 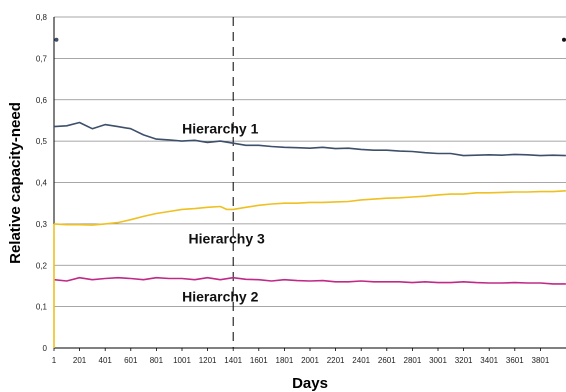 I want to click on x-tick-label: 3601, so click(x=515, y=360).